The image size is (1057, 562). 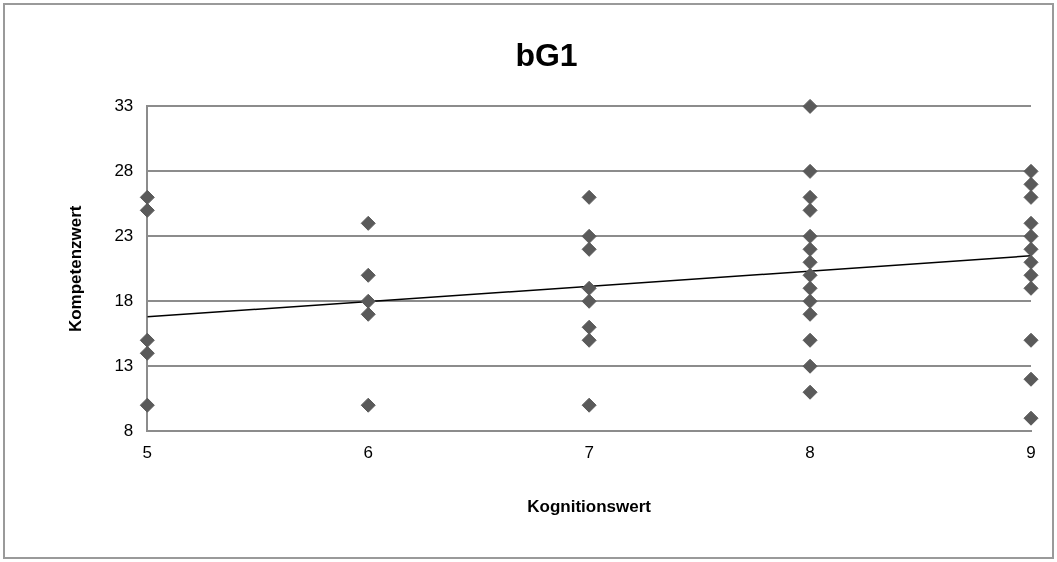 What do you see at coordinates (589, 507) in the screenshot?
I see `x-axis-title: Kognitionswert` at bounding box center [589, 507].